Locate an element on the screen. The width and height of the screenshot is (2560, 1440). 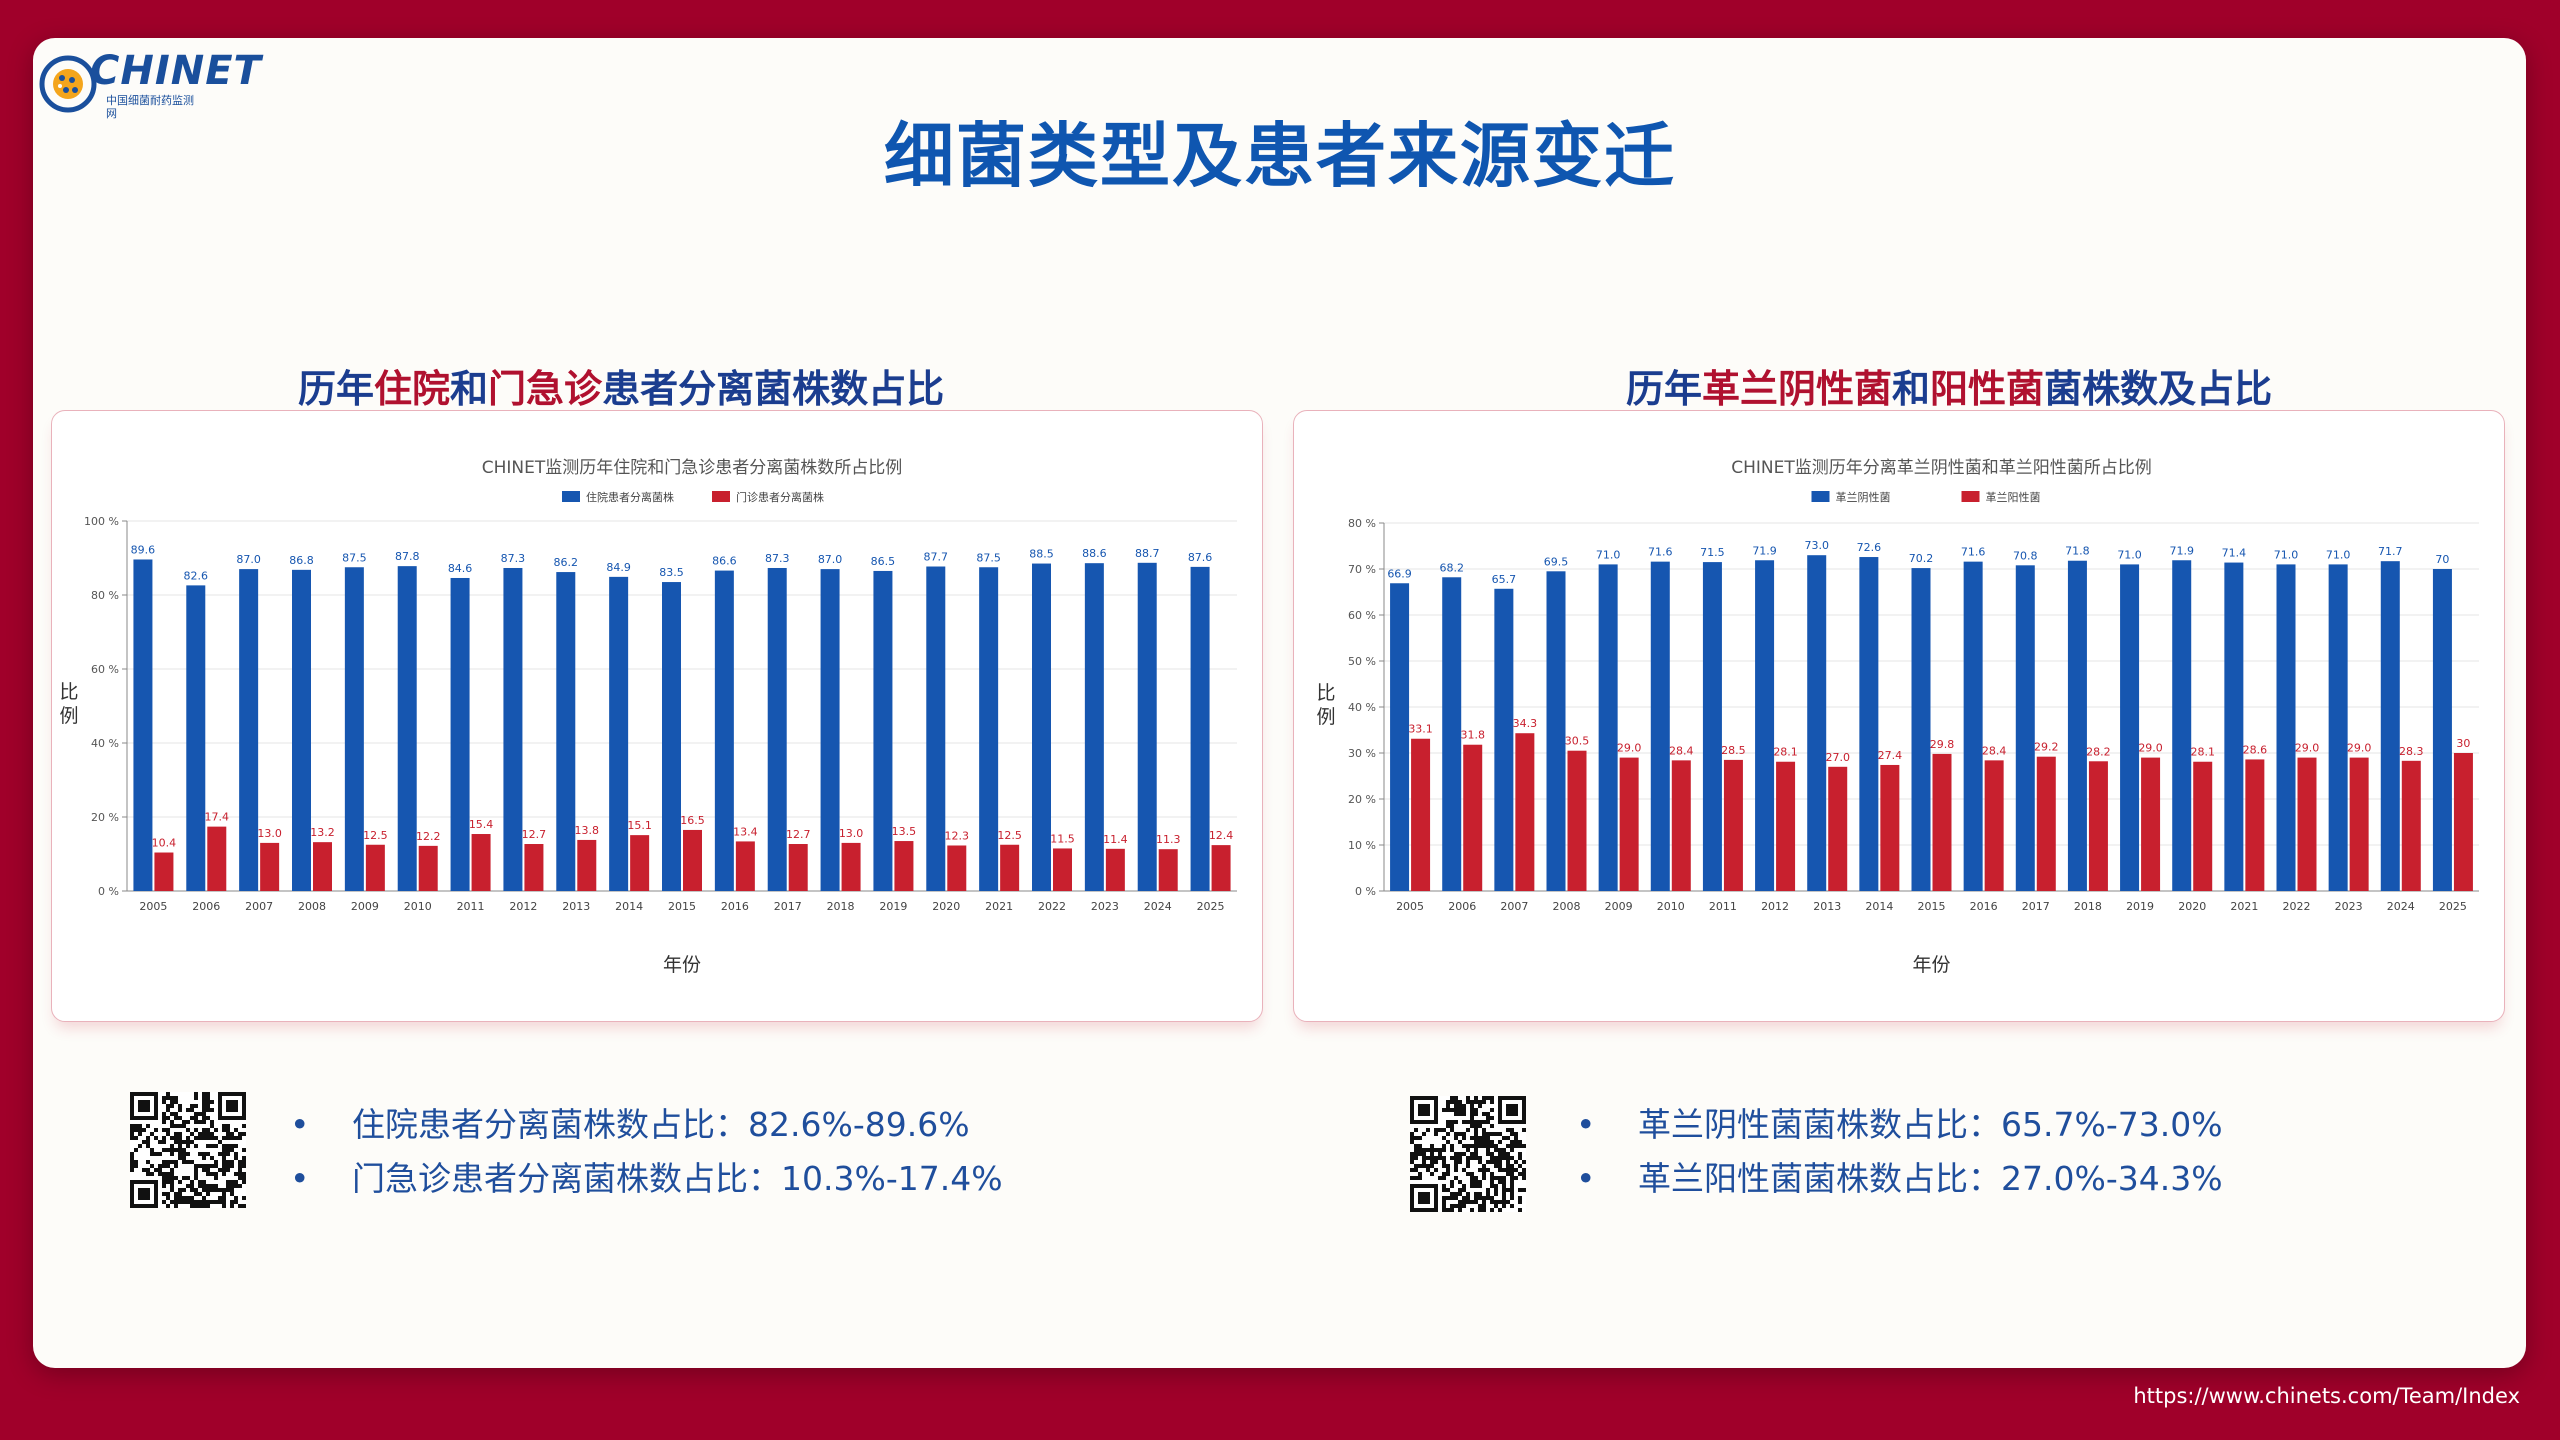
data-label-series-2: 31.8 is located at coordinates (1472, 735).